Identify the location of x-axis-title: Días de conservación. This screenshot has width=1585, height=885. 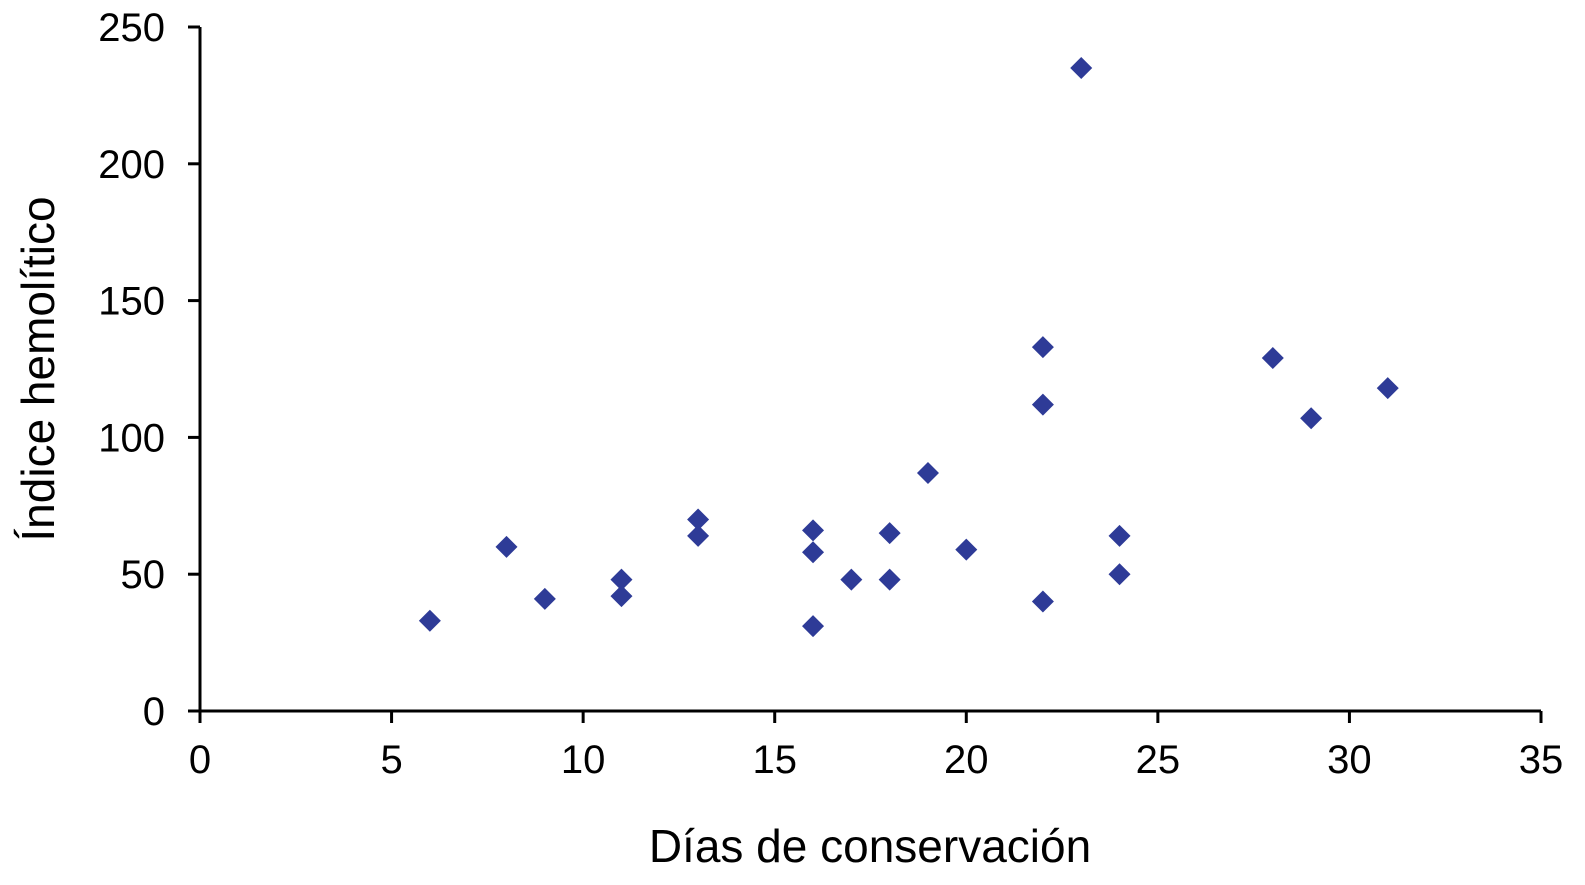
(870, 846).